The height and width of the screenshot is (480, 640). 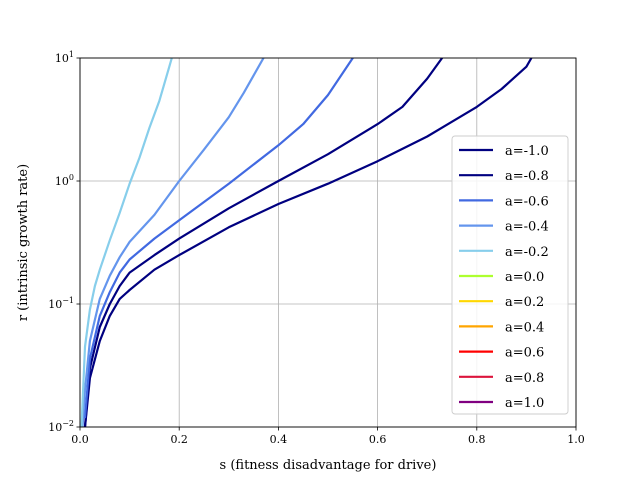 I want to click on legend-label: a=0.2, so click(x=524, y=302).